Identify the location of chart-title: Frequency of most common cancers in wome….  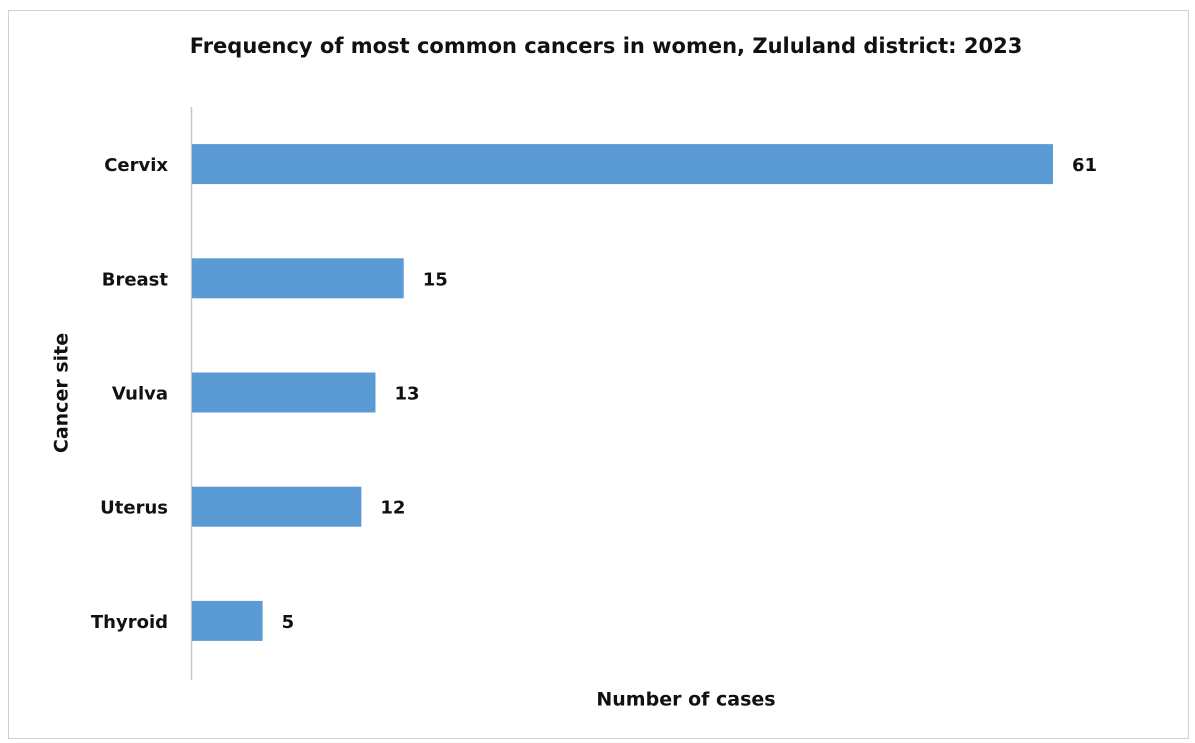
(606, 46).